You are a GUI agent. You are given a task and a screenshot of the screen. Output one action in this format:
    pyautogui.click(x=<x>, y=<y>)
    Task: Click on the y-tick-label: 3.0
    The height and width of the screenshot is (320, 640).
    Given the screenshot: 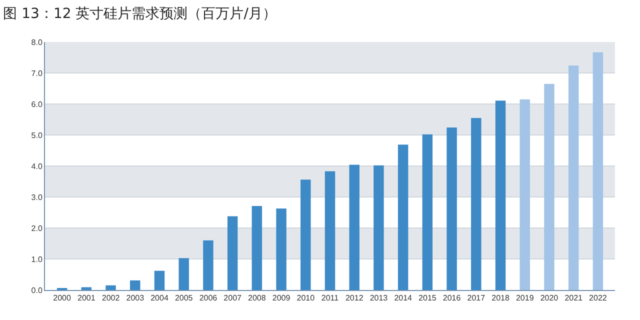 What is the action you would take?
    pyautogui.click(x=37, y=197)
    